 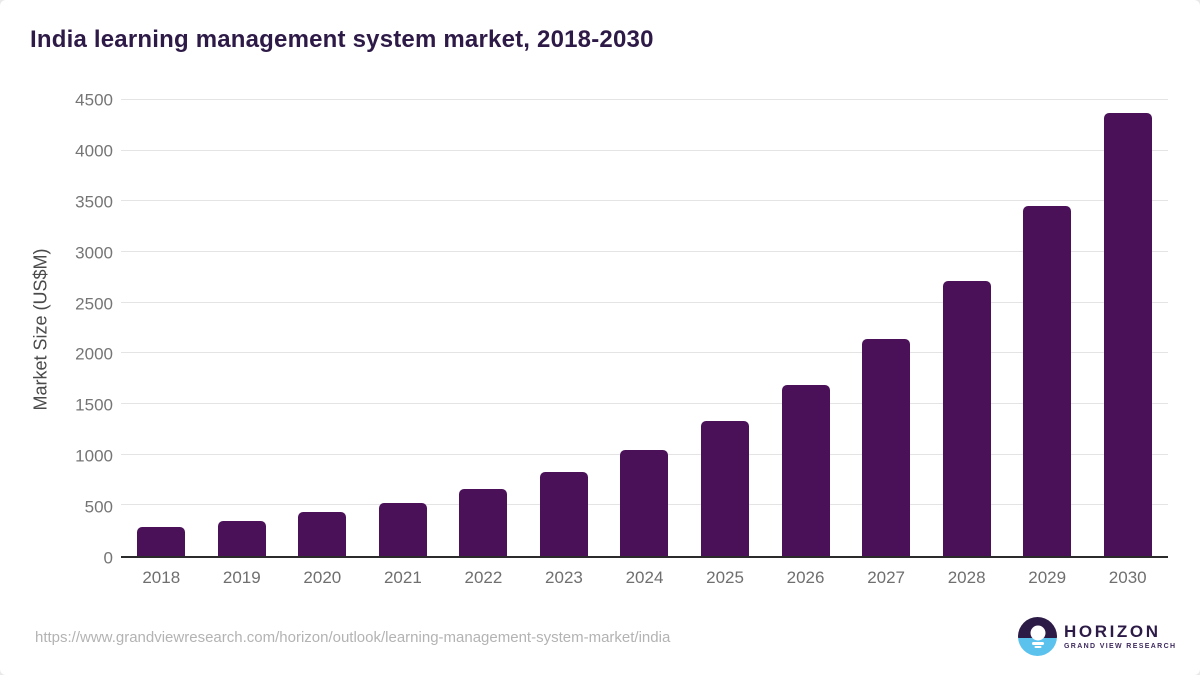 What do you see at coordinates (161, 577) in the screenshot?
I see `x-tick-label-2018: 2018` at bounding box center [161, 577].